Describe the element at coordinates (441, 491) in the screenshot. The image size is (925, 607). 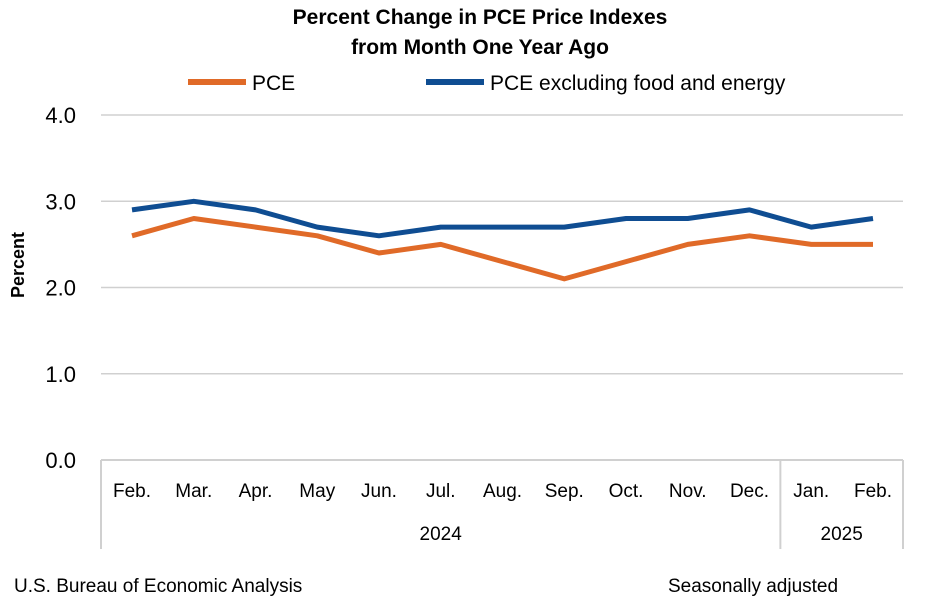
I see `x-tick-label: Jul.` at that location.